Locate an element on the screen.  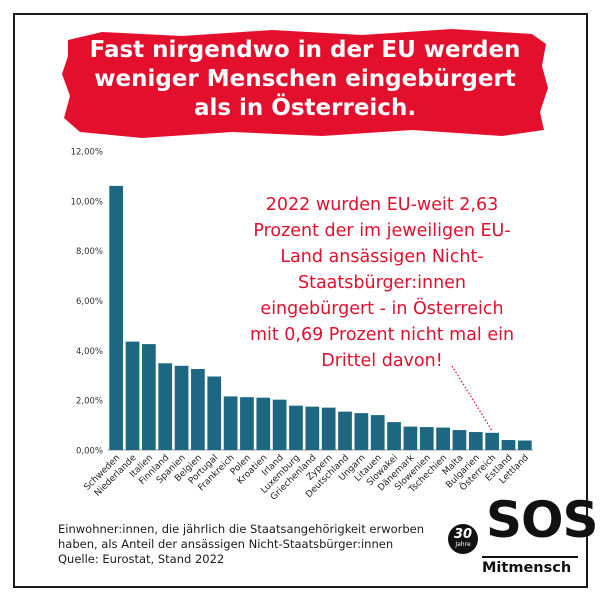
anniversary-badge: 30 Jahre is located at coordinates (463, 539).